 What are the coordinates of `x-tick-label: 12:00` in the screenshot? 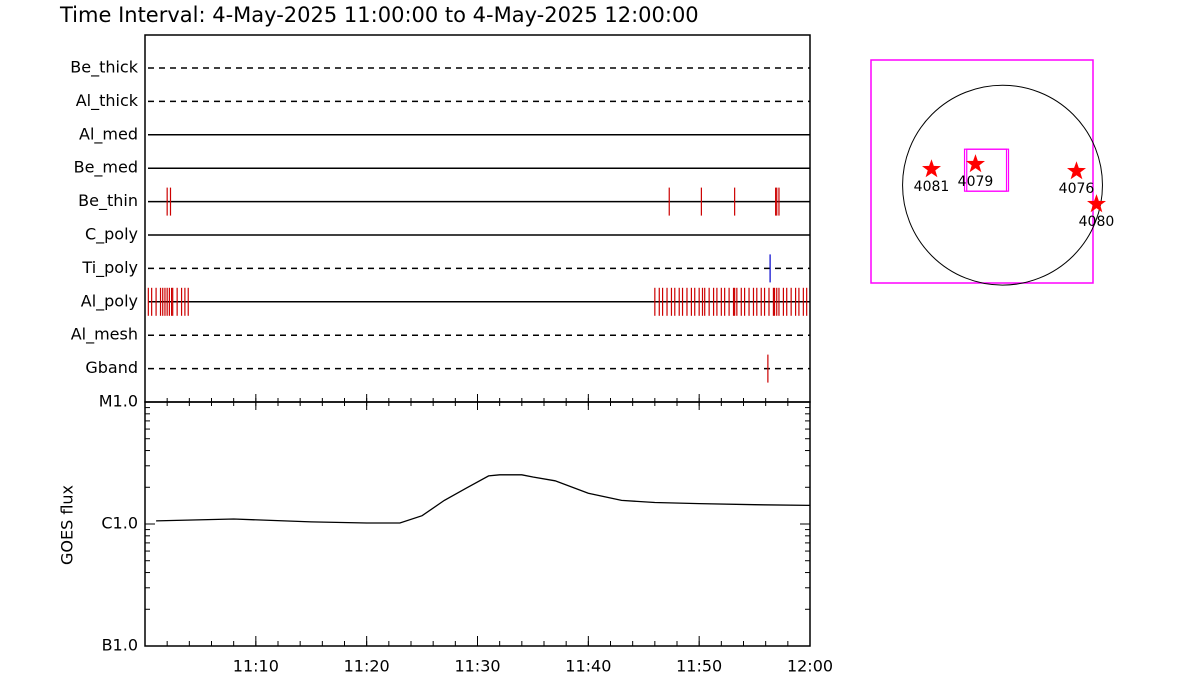 It's located at (810, 666).